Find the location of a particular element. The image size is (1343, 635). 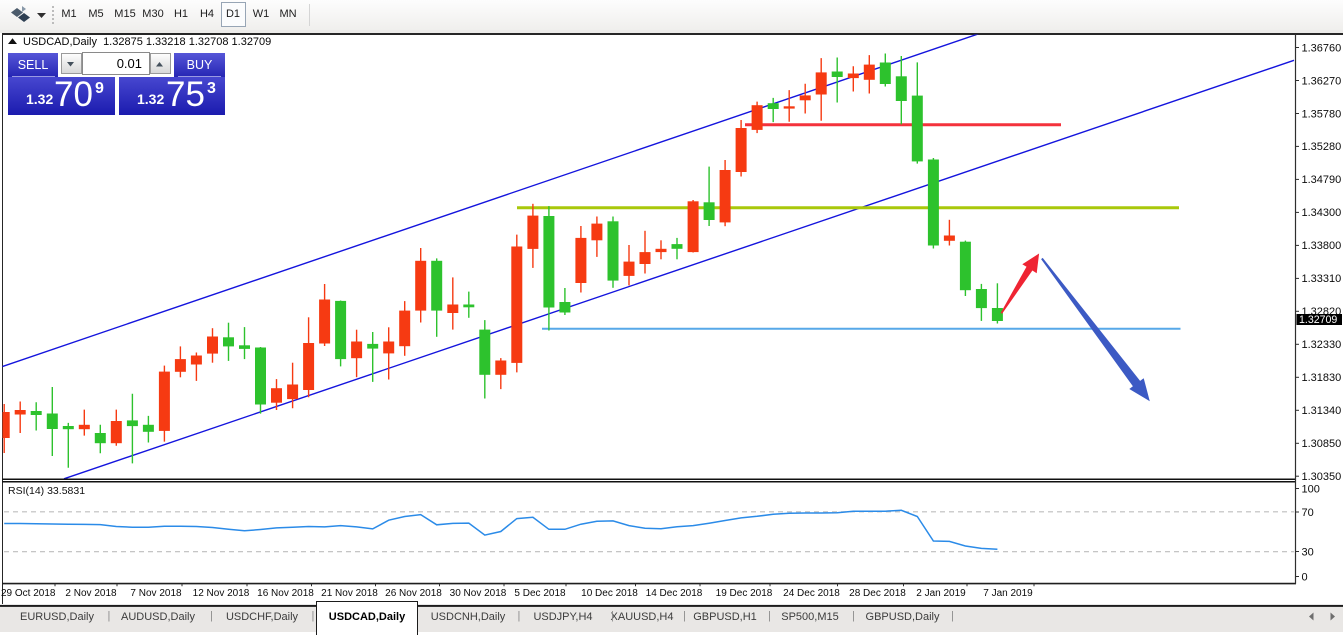

svg-text: 7 Nov 2018 is located at coordinates (156, 593).